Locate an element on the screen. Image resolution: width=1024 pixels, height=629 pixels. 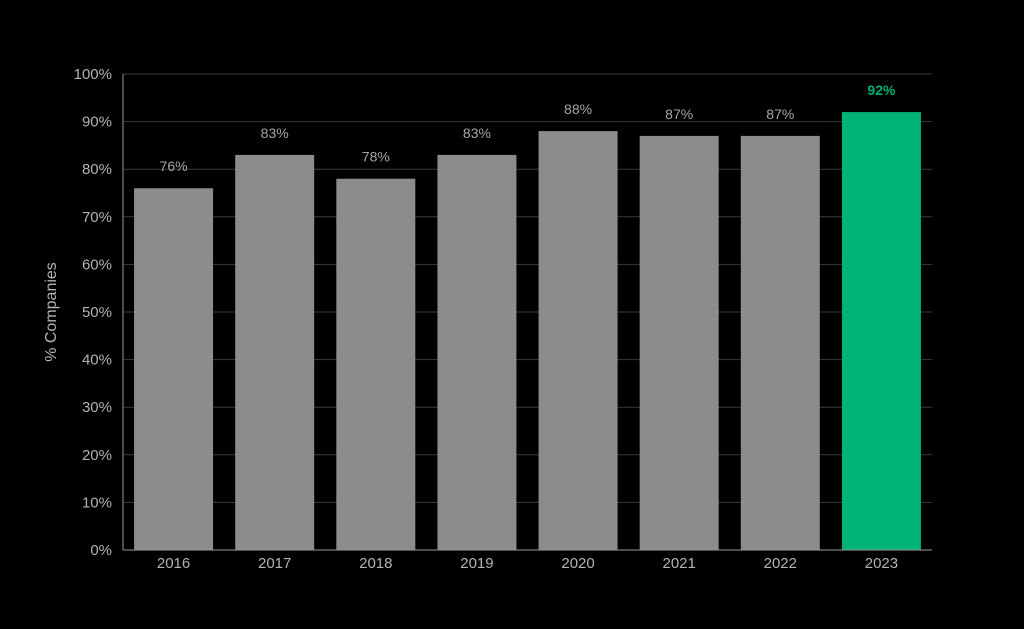
y-tick-label: 30% is located at coordinates (97, 407).